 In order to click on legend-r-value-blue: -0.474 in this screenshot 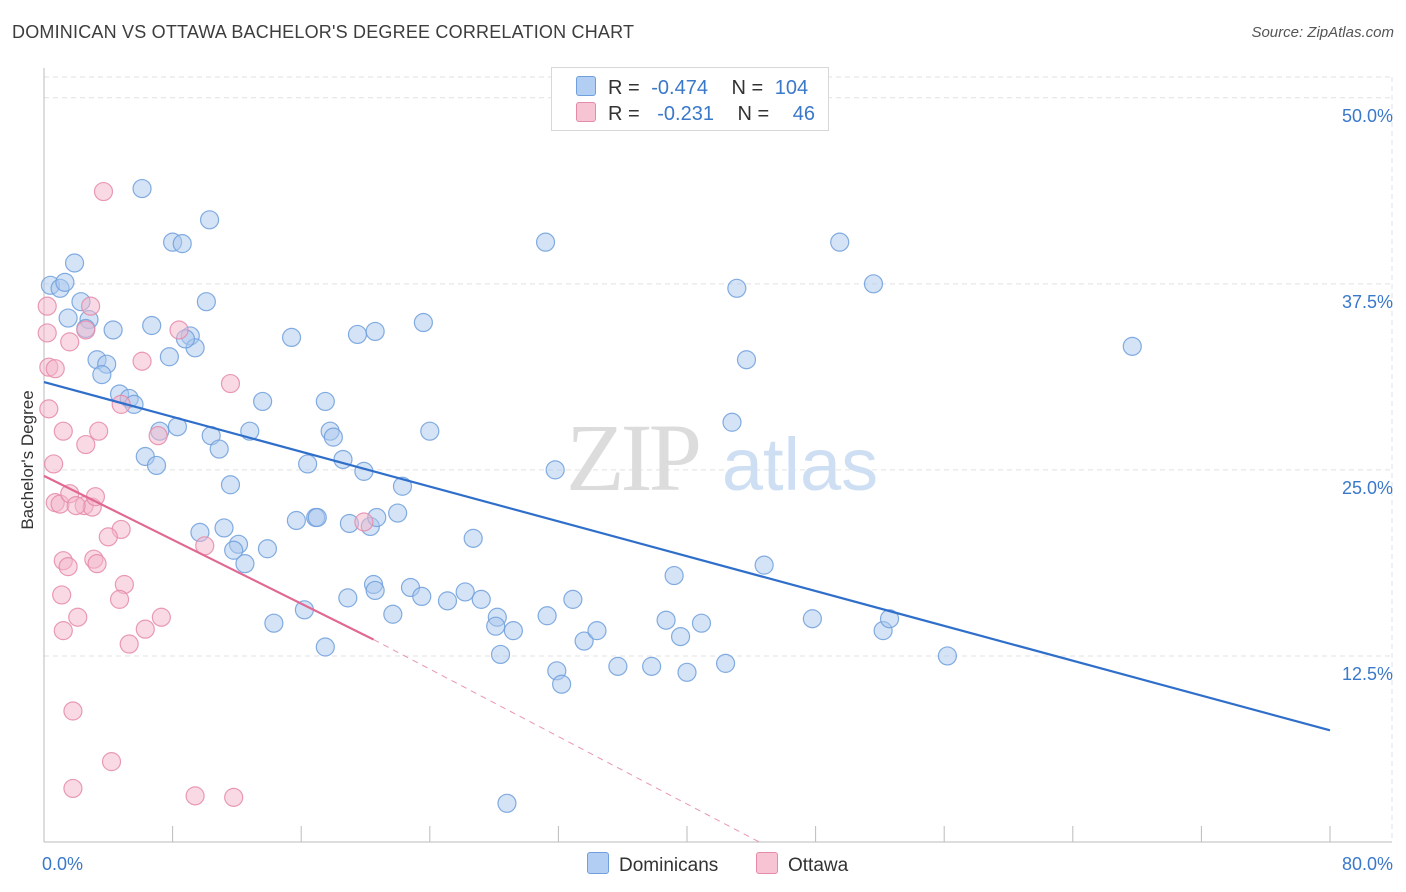, I will do `click(679, 88)`.